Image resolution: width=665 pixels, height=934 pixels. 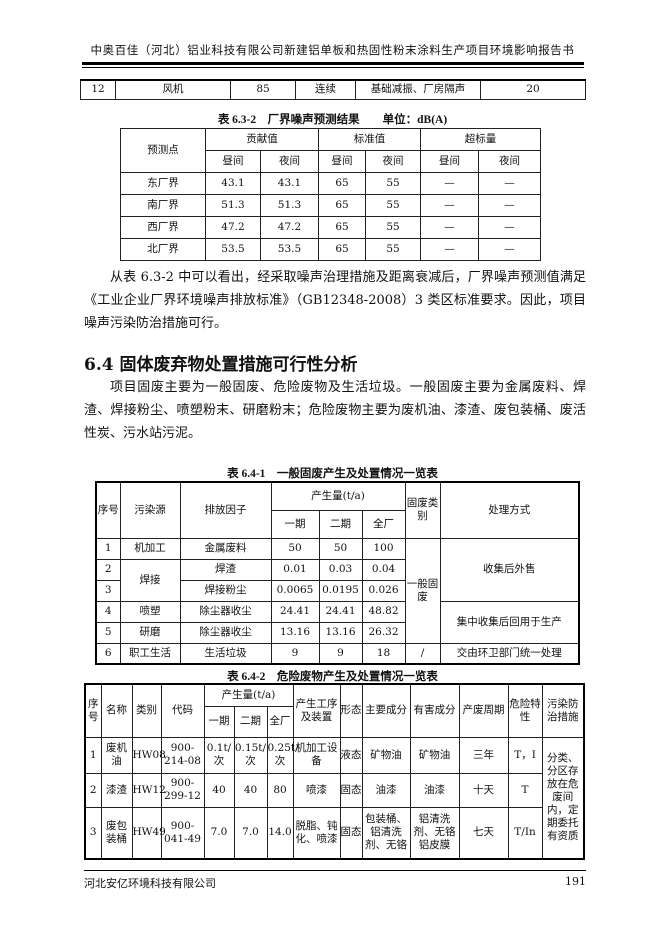 I want to click on cell: 东厂界, so click(x=163, y=183).